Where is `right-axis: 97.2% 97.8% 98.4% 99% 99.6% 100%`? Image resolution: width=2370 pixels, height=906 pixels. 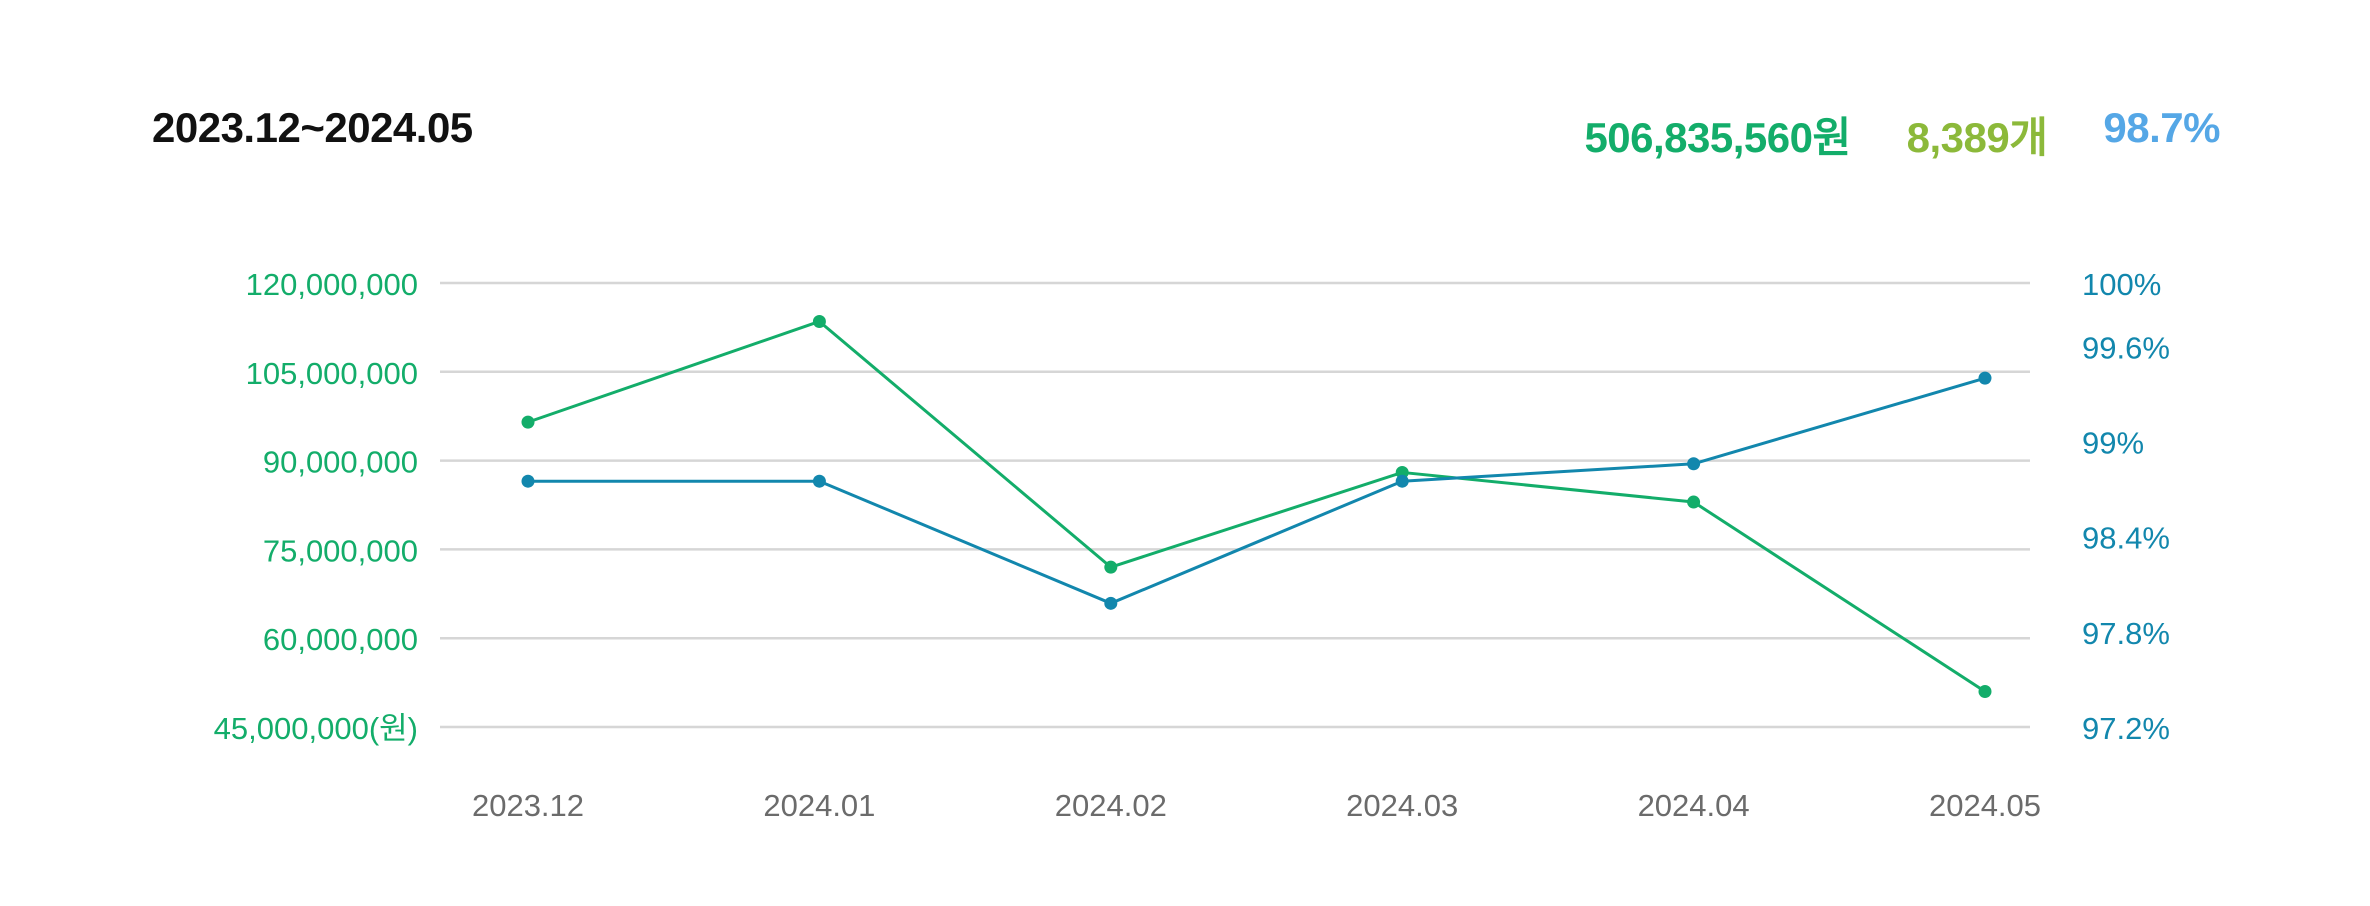 right-axis: 97.2% 97.8% 98.4% 99% 99.6% 100% is located at coordinates (2126, 506).